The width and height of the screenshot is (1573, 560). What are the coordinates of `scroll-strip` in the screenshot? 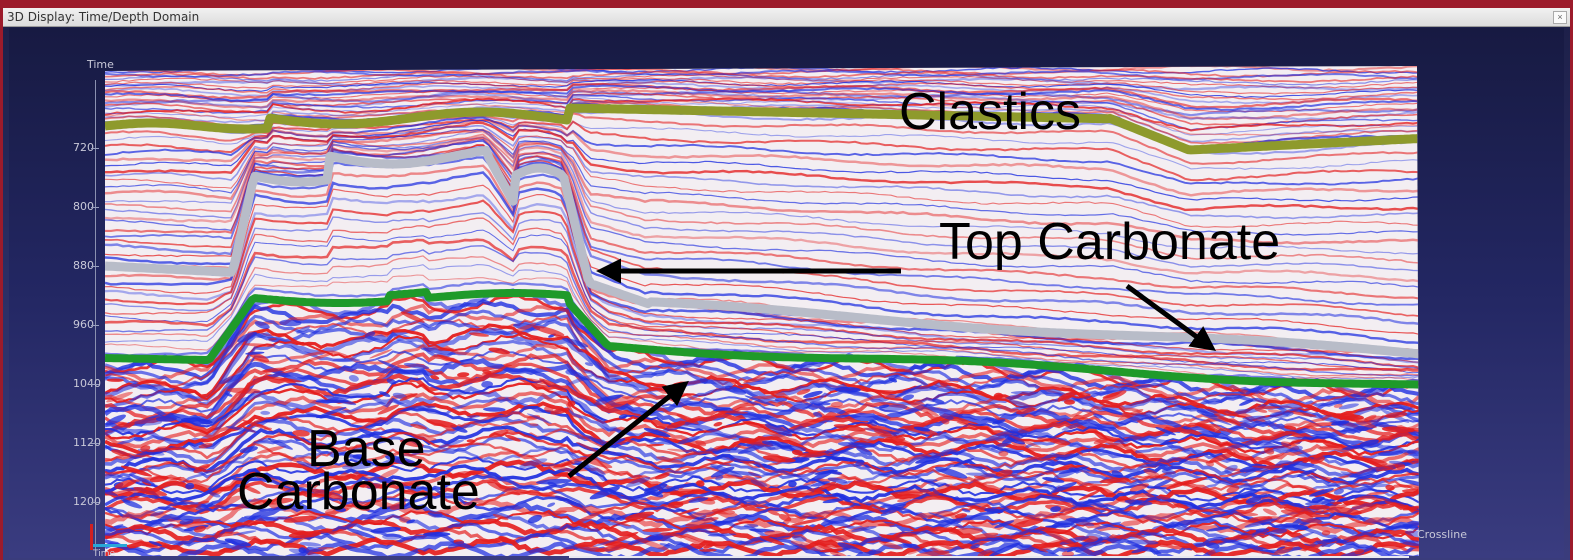 It's located at (989, 557).